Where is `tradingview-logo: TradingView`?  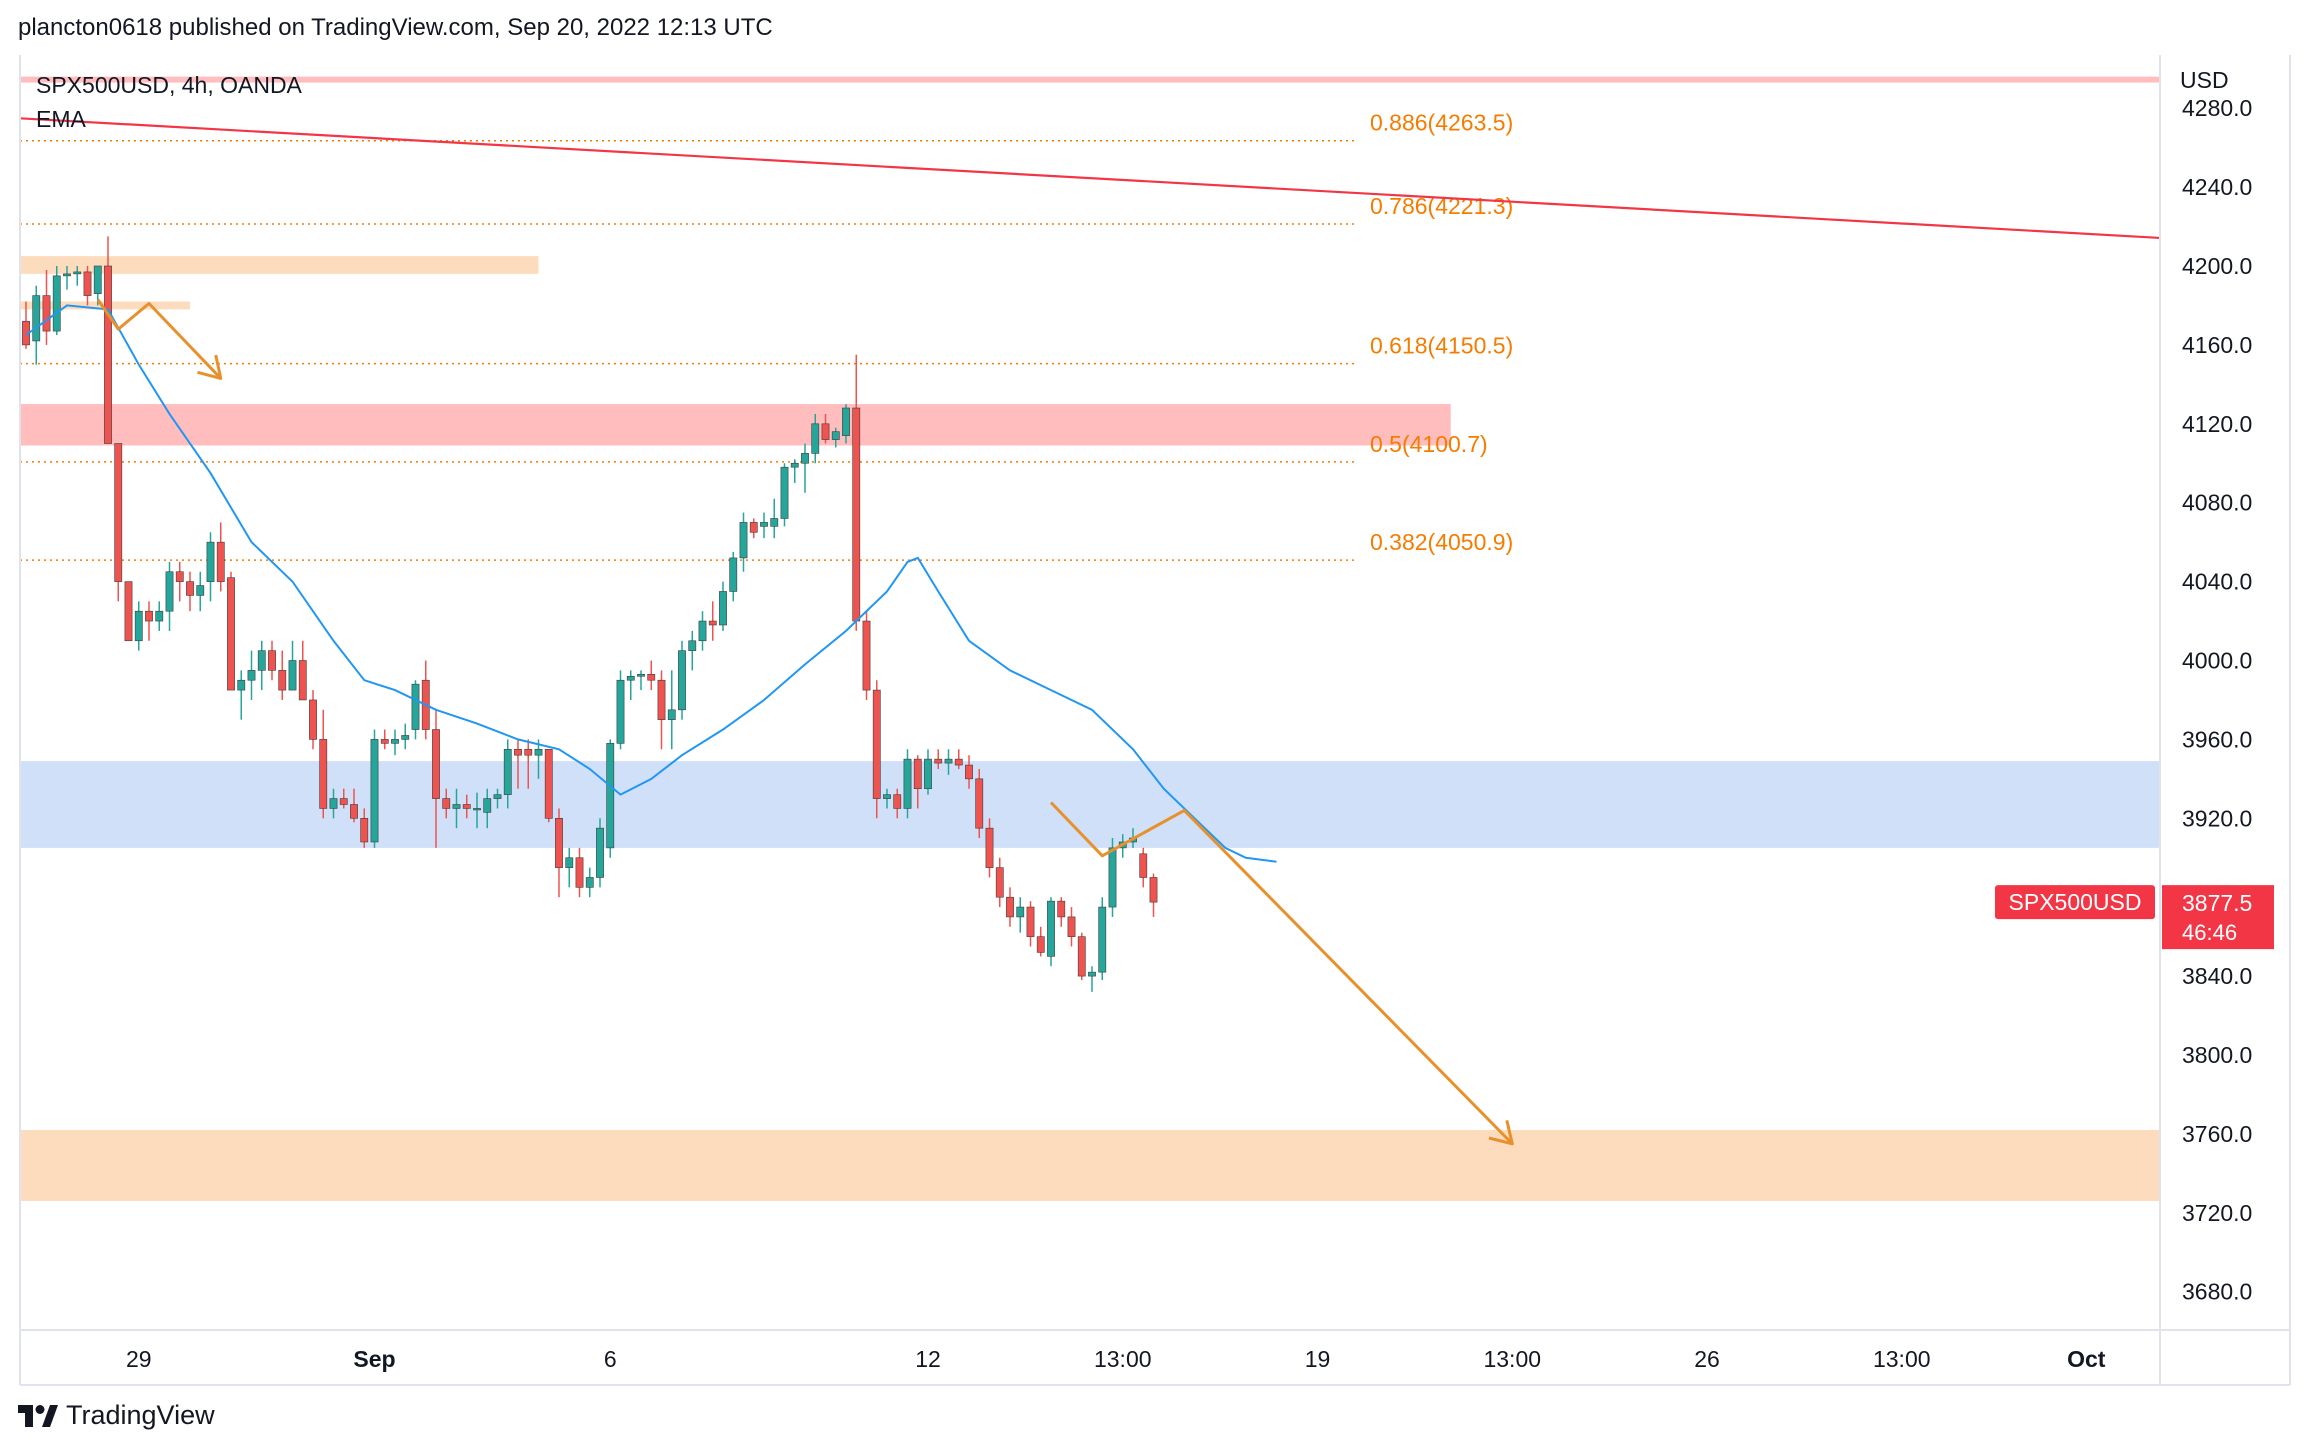
tradingview-logo: TradingView is located at coordinates (116, 1415).